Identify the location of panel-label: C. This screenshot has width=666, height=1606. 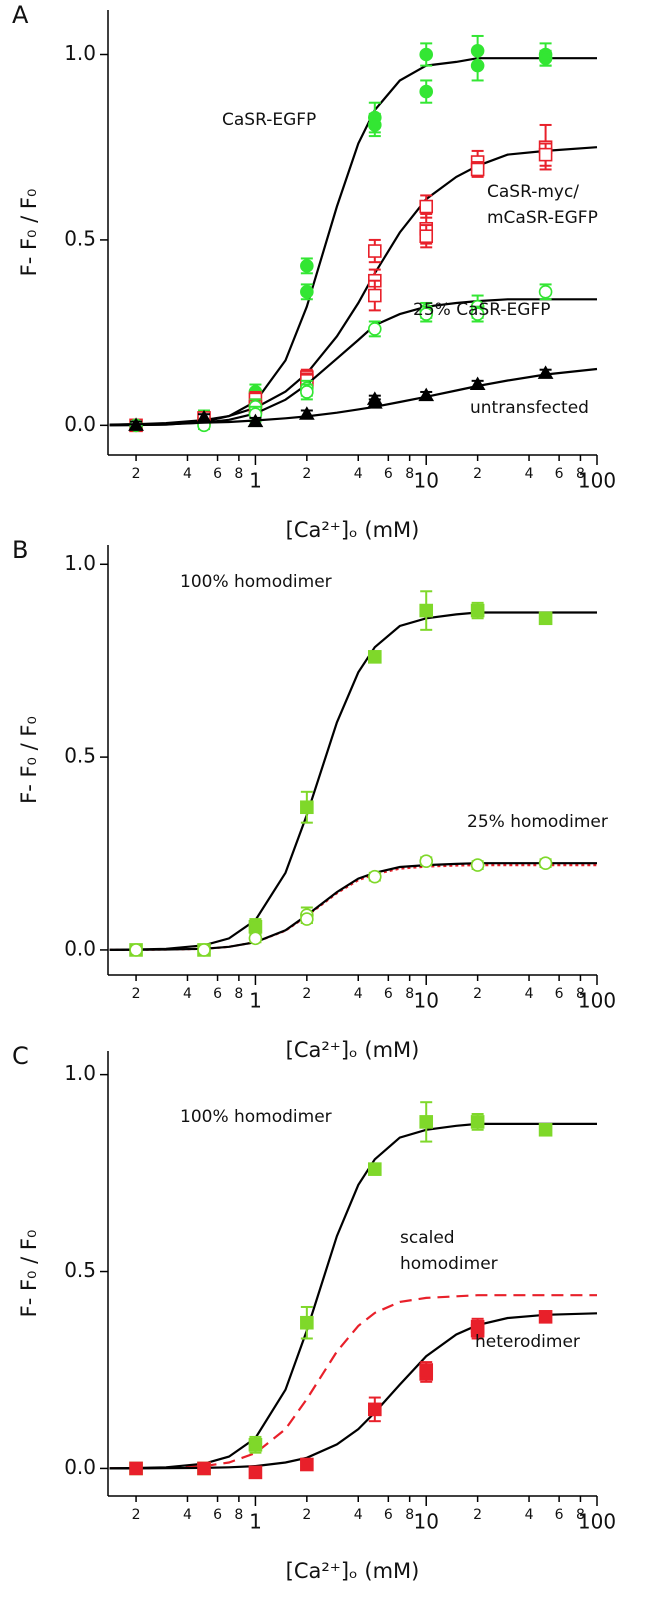
(20, 1056).